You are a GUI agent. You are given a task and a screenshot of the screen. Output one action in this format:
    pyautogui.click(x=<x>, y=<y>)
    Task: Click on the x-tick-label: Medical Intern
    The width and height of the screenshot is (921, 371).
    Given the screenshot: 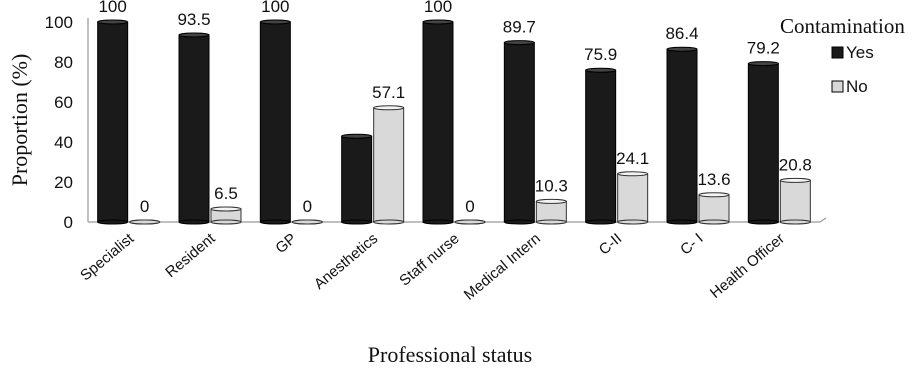 What is the action you would take?
    pyautogui.click(x=502, y=267)
    